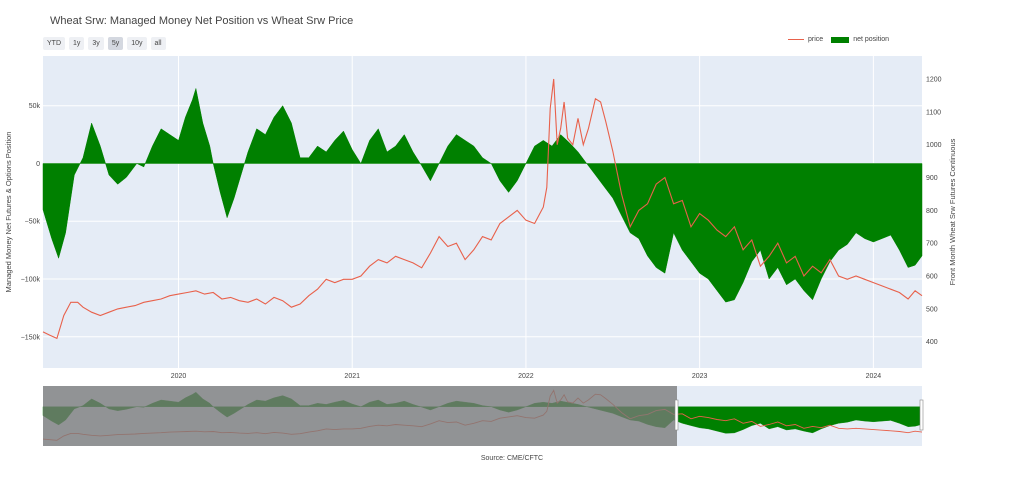 The height and width of the screenshot is (490, 1024). I want to click on range-button-5y: 5y, so click(115, 43).